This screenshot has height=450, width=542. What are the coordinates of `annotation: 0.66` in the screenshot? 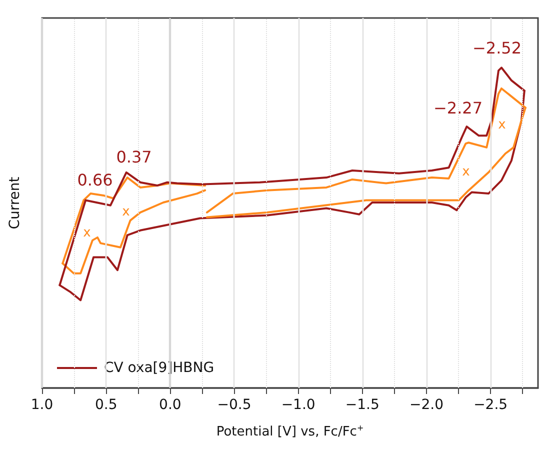 It's located at (95, 180).